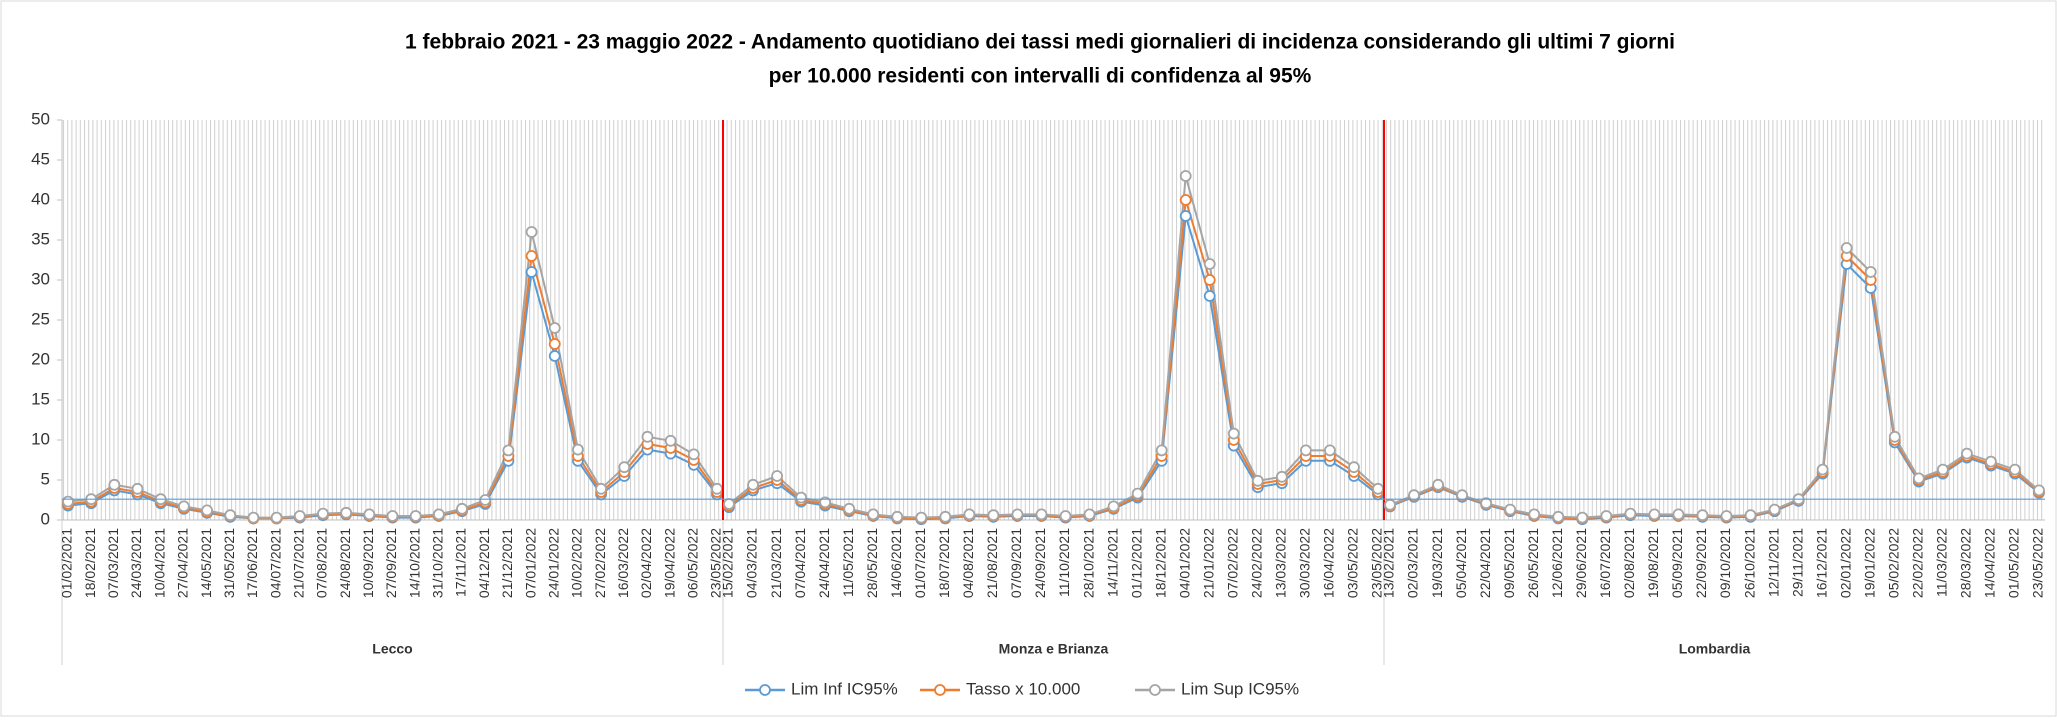 This screenshot has width=2057, height=722. What do you see at coordinates (368, 563) in the screenshot?
I see `x-tick-label: 10/09/2021` at bounding box center [368, 563].